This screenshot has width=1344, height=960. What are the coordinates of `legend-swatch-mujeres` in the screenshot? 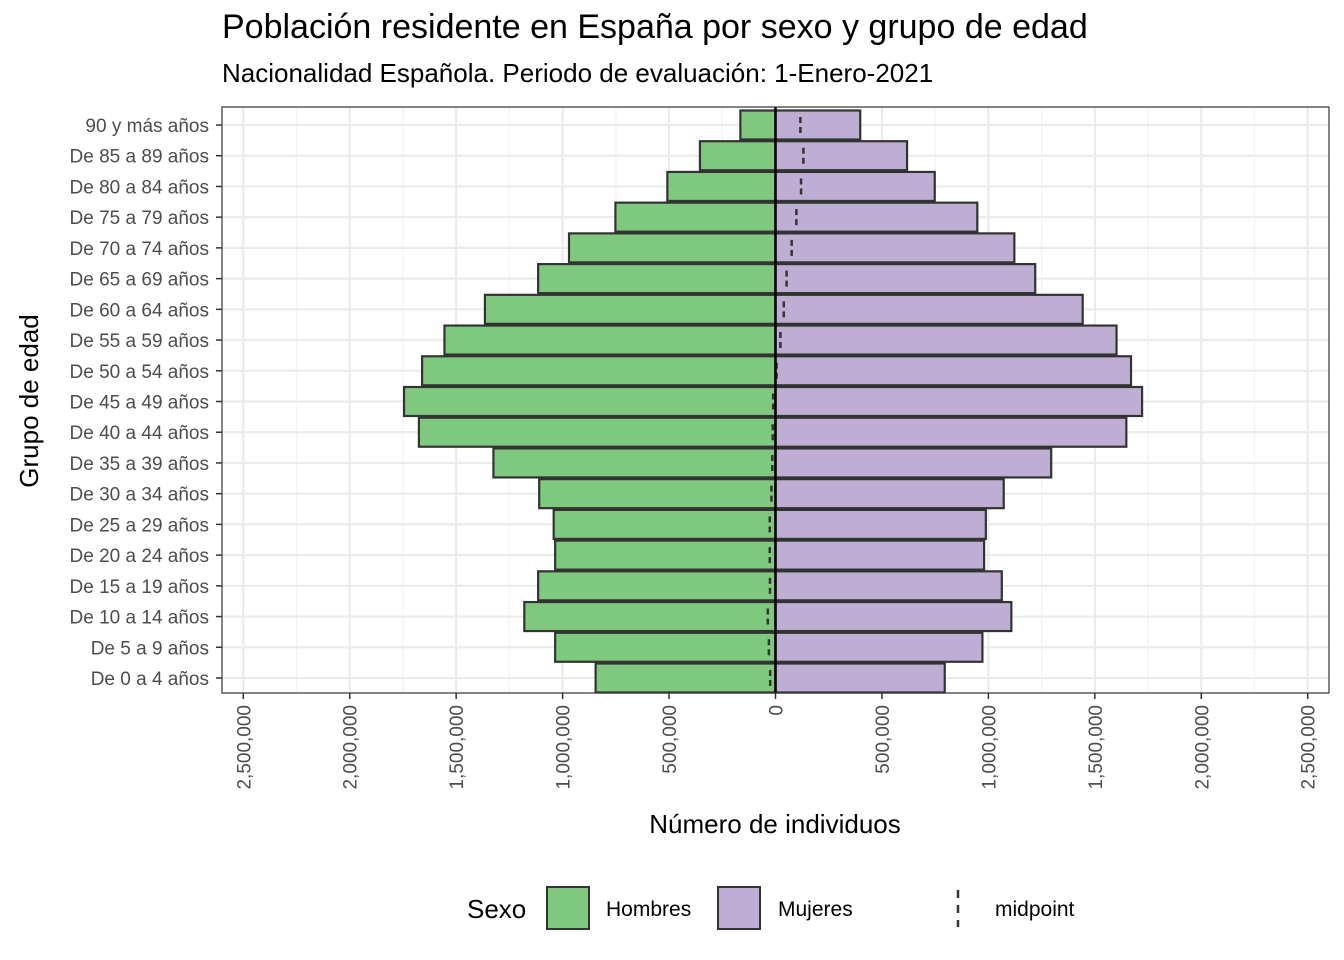 It's located at (739, 908).